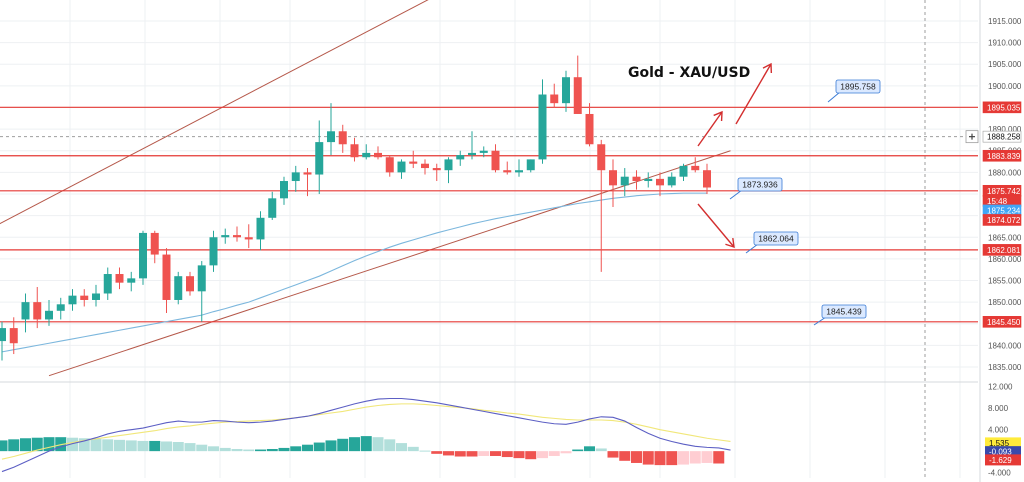 The image size is (1024, 482). I want to click on price-tick-label: 1890.000, so click(1005, 129).